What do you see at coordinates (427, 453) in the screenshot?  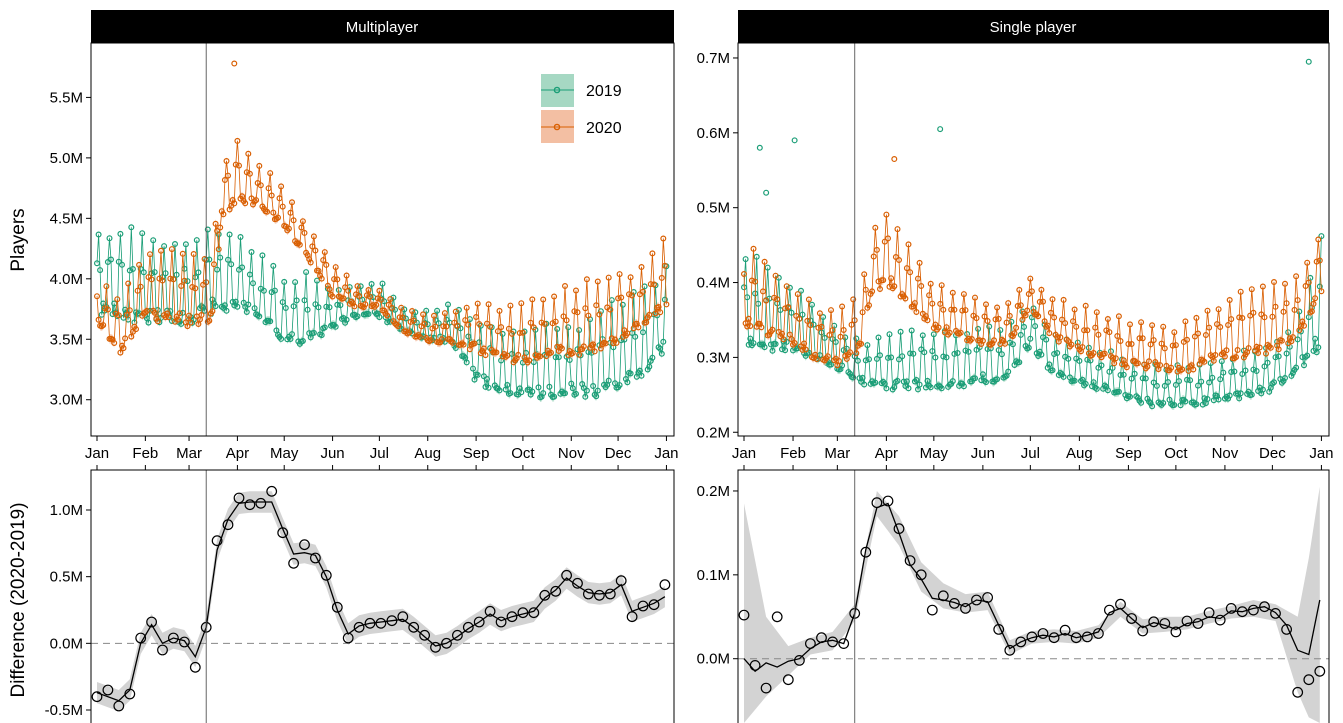 I see `x-tick-label: Aug` at bounding box center [427, 453].